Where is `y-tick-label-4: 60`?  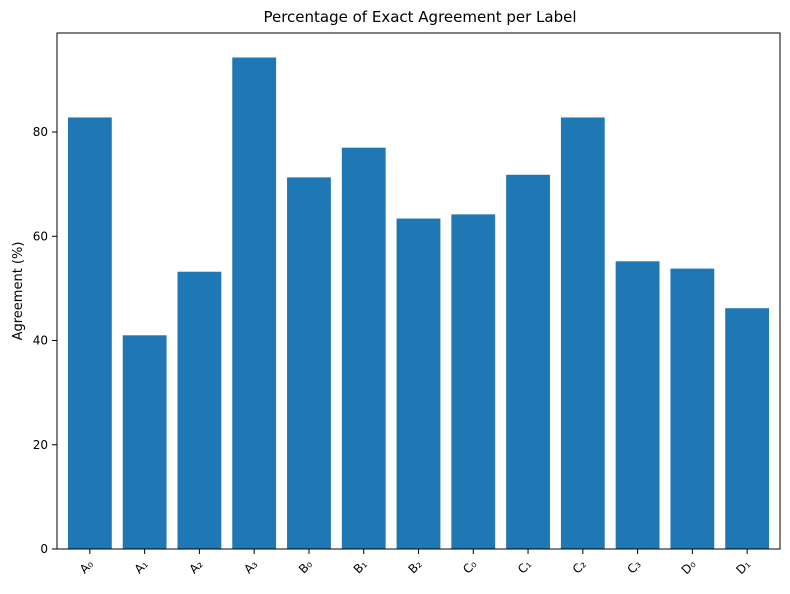 y-tick-label-4: 60 is located at coordinates (40, 236).